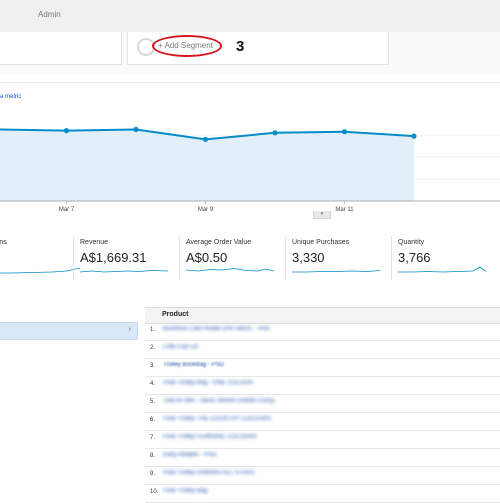 The width and height of the screenshot is (500, 503). Describe the element at coordinates (308, 257) in the screenshot. I see `metric-value: 3,330` at that location.